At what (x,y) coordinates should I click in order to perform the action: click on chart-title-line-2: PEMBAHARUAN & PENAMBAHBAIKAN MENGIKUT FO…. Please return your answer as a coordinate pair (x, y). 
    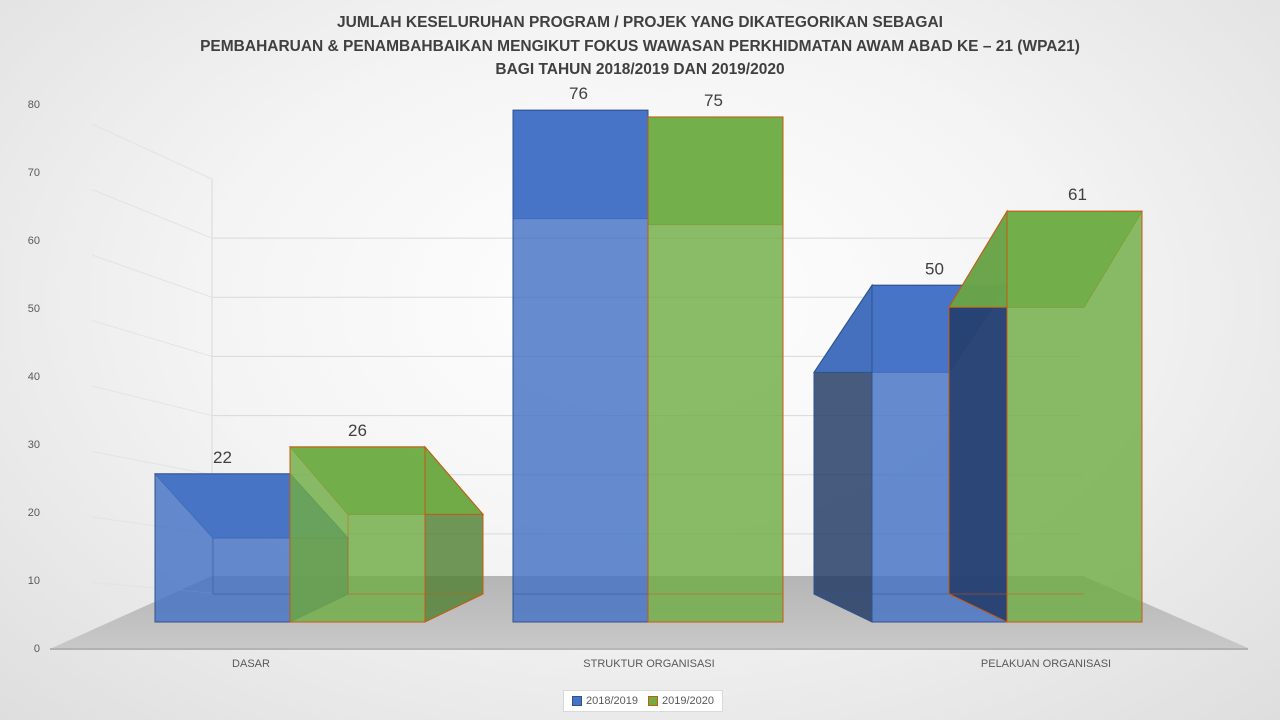
    Looking at the image, I should click on (640, 46).